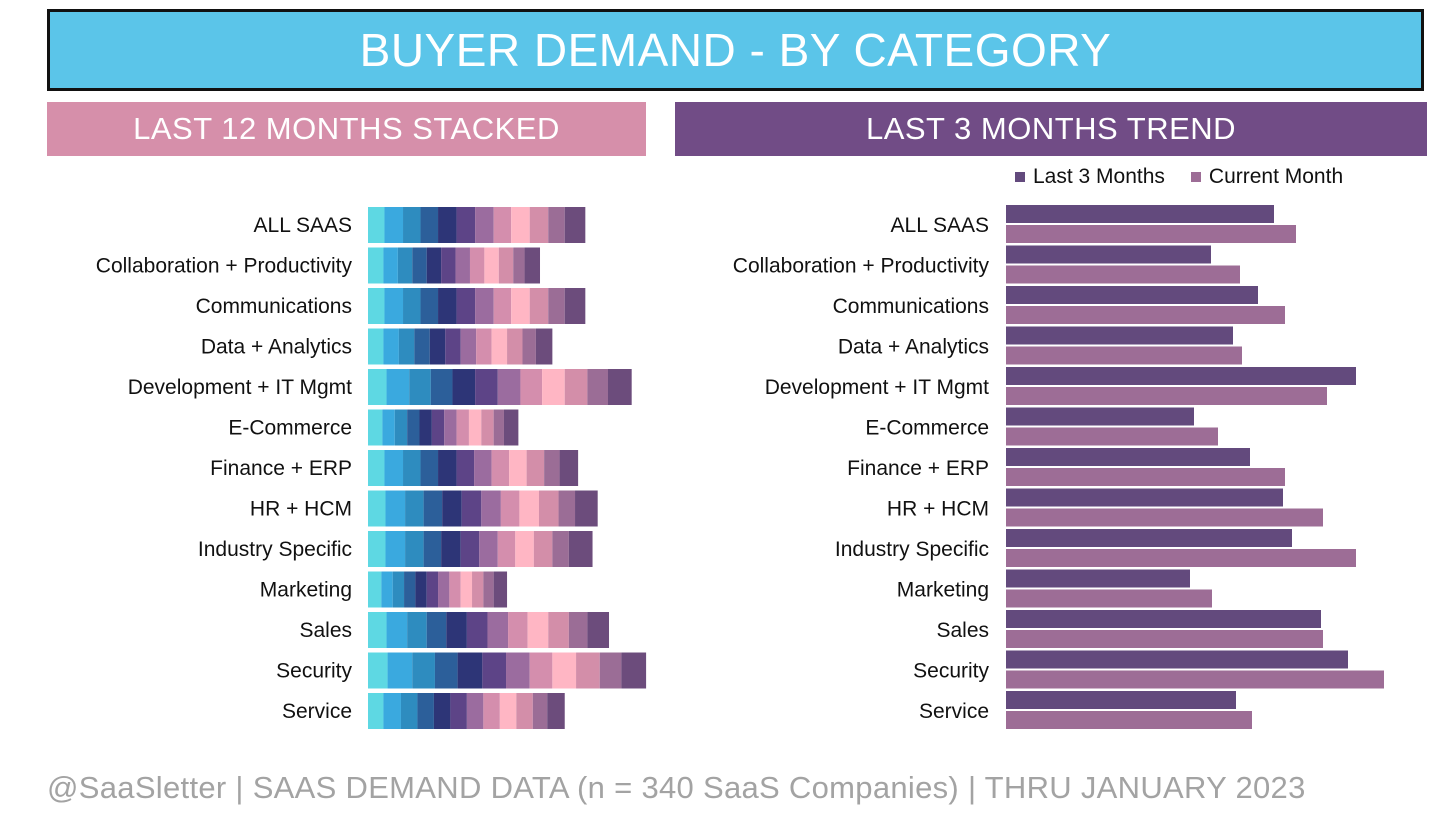  What do you see at coordinates (912, 549) in the screenshot?
I see `trend-label-industry-specific: Industry Specific` at bounding box center [912, 549].